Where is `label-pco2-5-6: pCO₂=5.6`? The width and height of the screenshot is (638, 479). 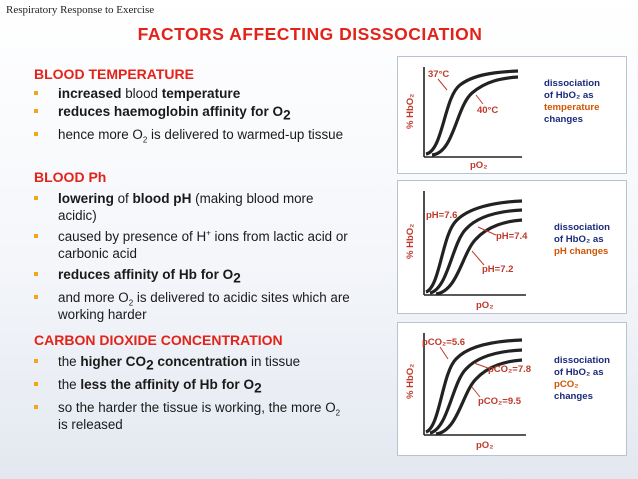
label-pco2-5-6: pCO₂=5.6 is located at coordinates (443, 342).